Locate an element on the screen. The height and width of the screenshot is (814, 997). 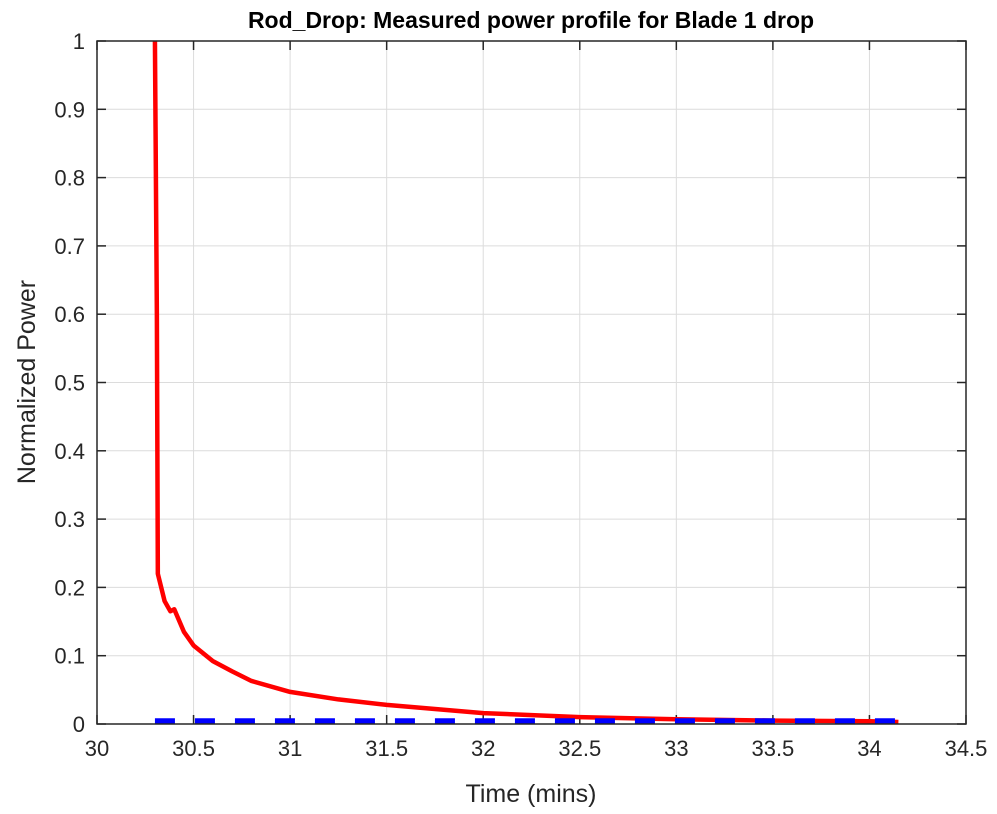
x-tick-label: 30 is located at coordinates (97, 748).